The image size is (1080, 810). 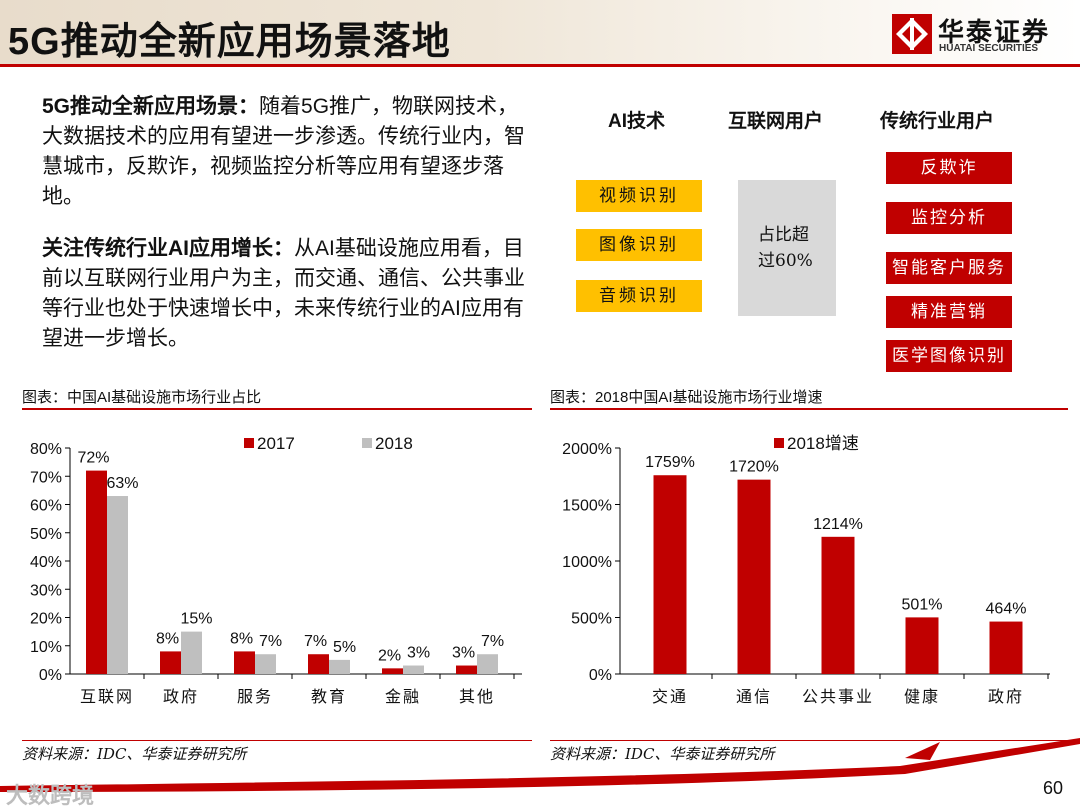 I want to click on x-tick-label: 教育, so click(x=329, y=697).